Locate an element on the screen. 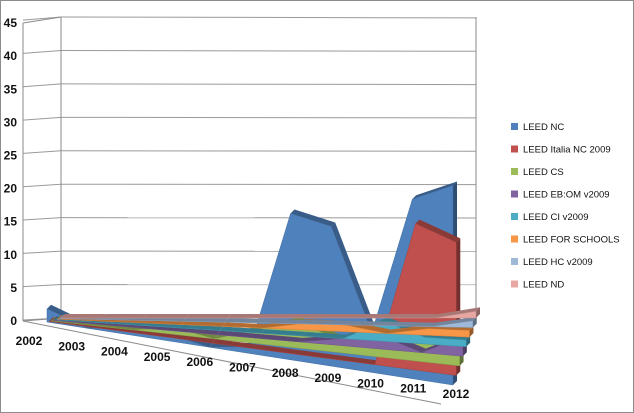  y-tick-label: 35 is located at coordinates (11, 89).